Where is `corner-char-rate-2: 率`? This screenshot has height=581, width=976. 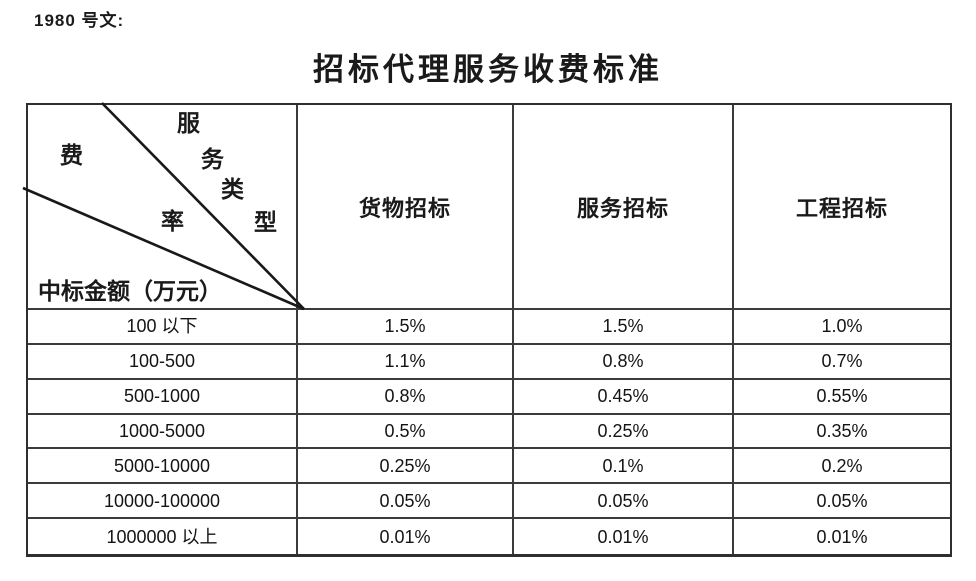 corner-char-rate-2: 率 is located at coordinates (172, 221).